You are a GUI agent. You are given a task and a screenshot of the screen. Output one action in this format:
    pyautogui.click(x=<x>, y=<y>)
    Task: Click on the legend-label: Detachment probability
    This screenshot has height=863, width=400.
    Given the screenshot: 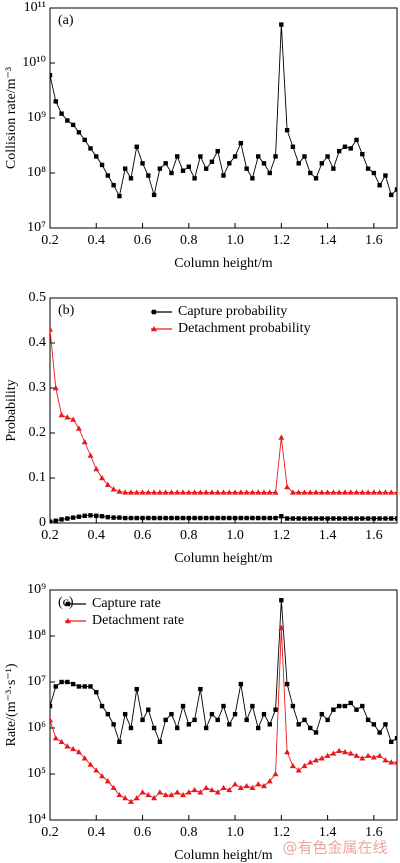 What is the action you would take?
    pyautogui.click(x=244, y=328)
    